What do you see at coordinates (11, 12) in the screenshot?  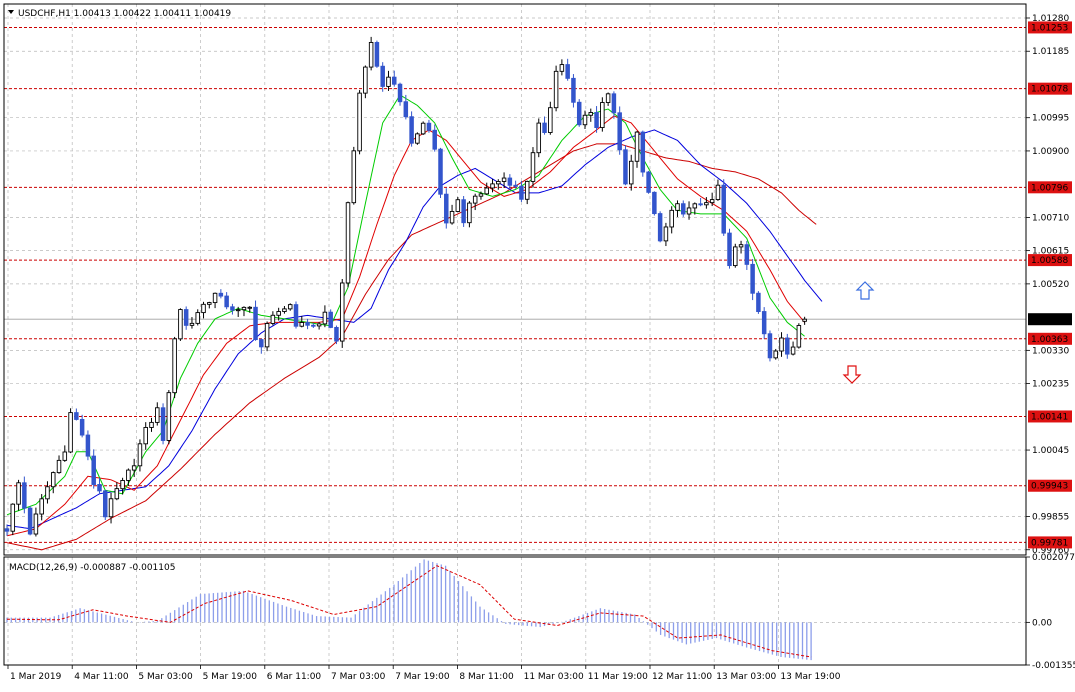 I see `menu-triangle-icon` at bounding box center [11, 12].